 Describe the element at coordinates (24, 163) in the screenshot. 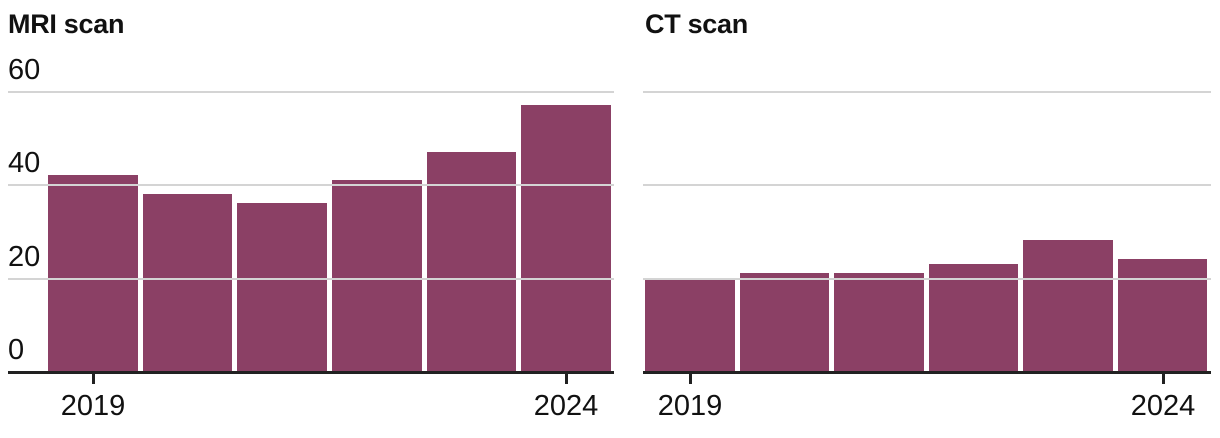

I see `y-axis-tick-label: 40` at that location.